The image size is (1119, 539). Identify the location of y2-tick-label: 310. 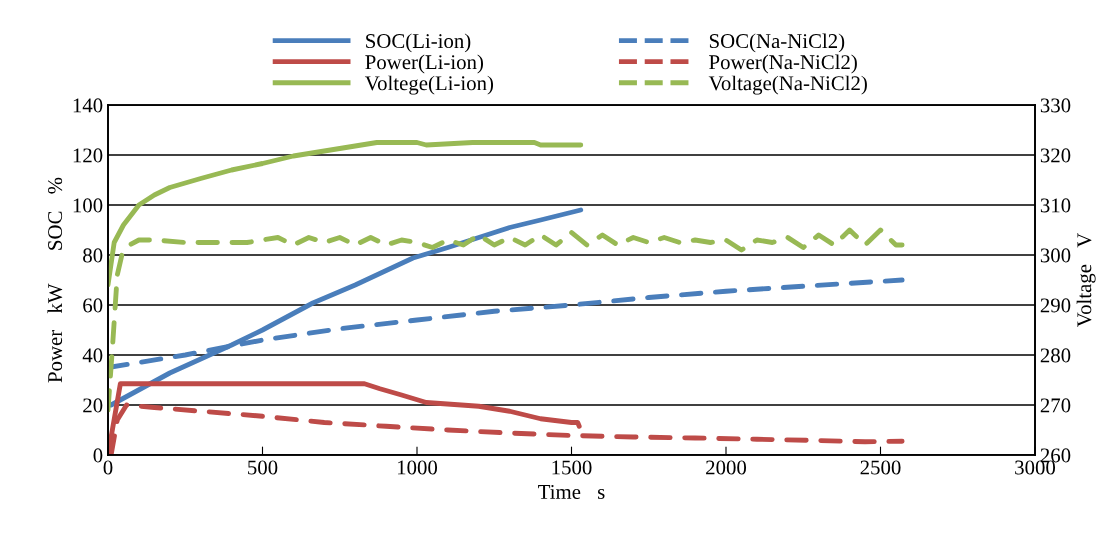
(1055, 205).